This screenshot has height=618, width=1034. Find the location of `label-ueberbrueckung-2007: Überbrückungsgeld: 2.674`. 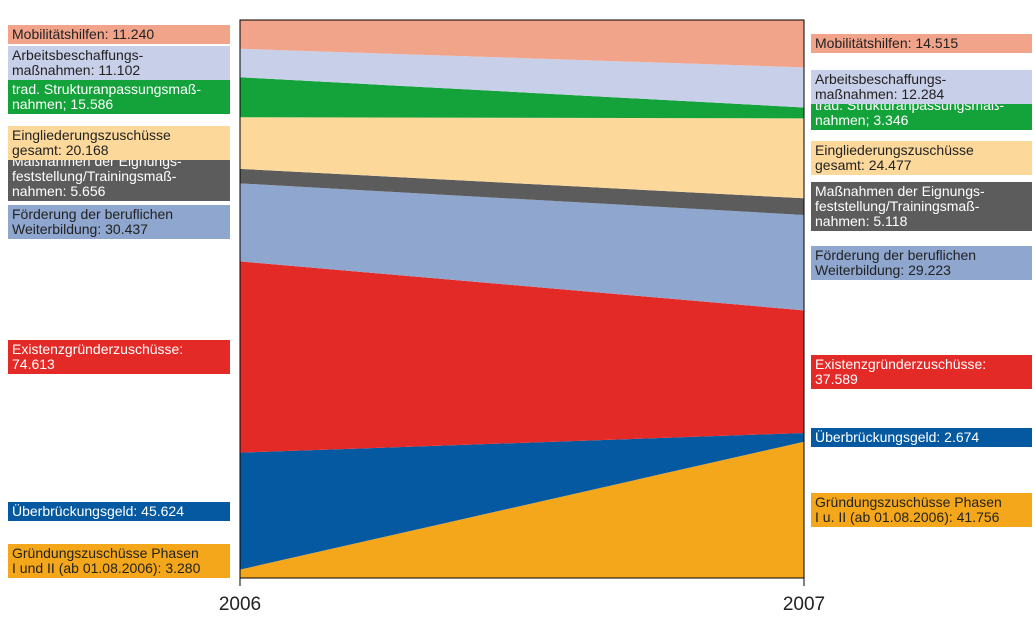

label-ueberbrueckung-2007: Überbrückungsgeld: 2.674 is located at coordinates (921, 437).